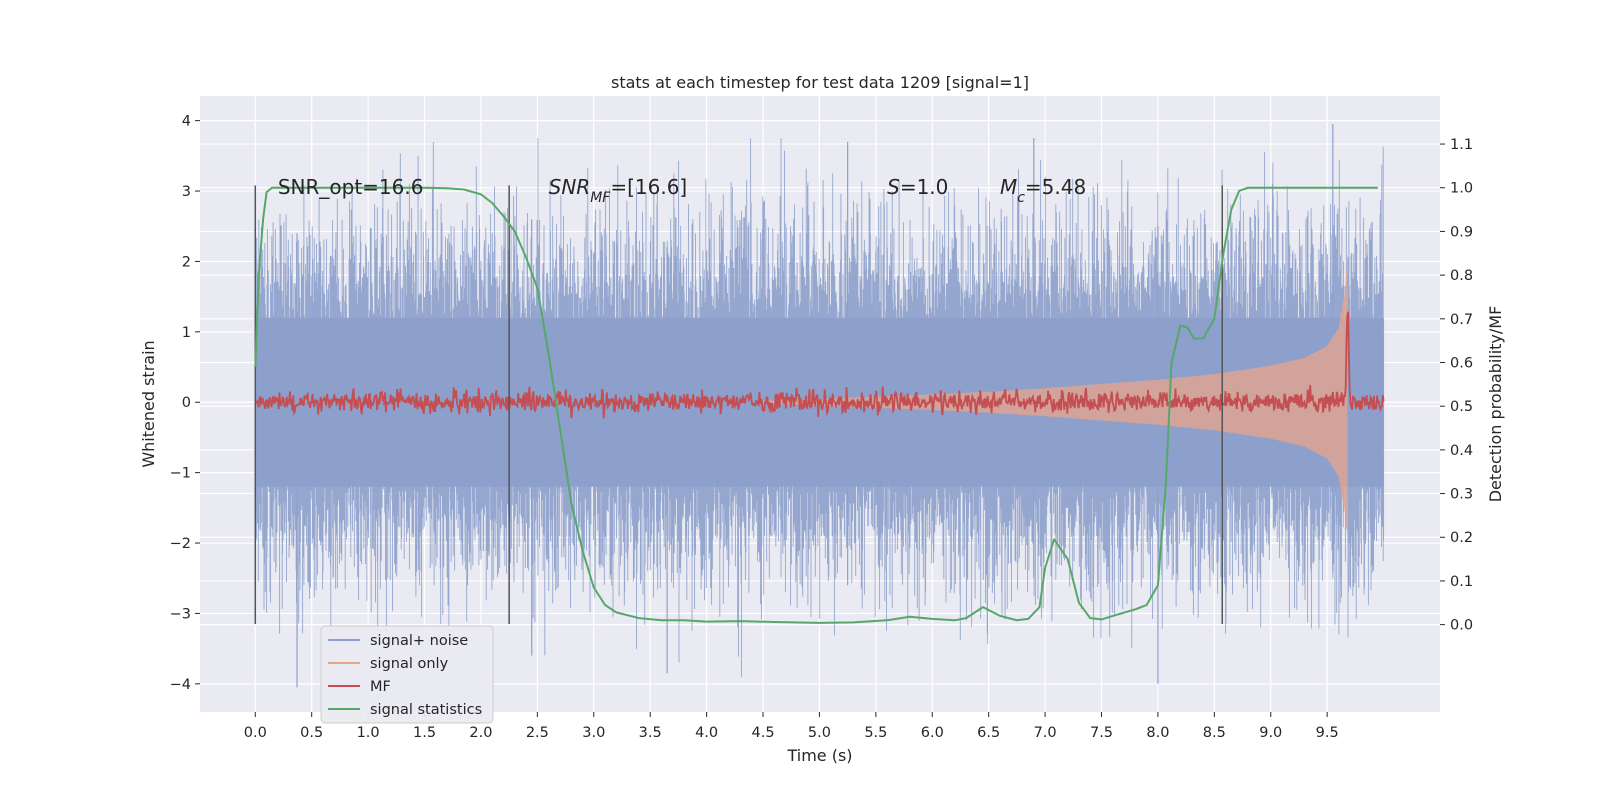  What do you see at coordinates (1461, 189) in the screenshot?
I see `y-right-tick-label: 1.0` at bounding box center [1461, 189].